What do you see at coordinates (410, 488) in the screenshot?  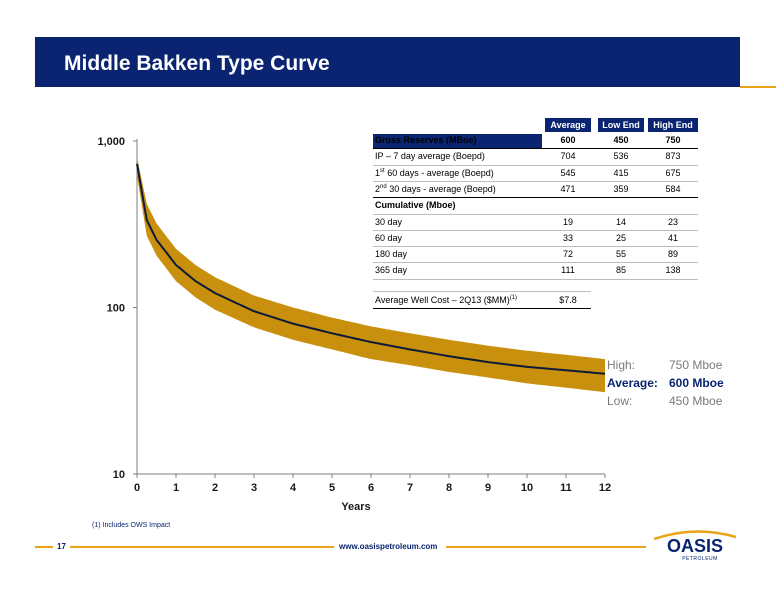 I see `x-tick-label: 7` at bounding box center [410, 488].